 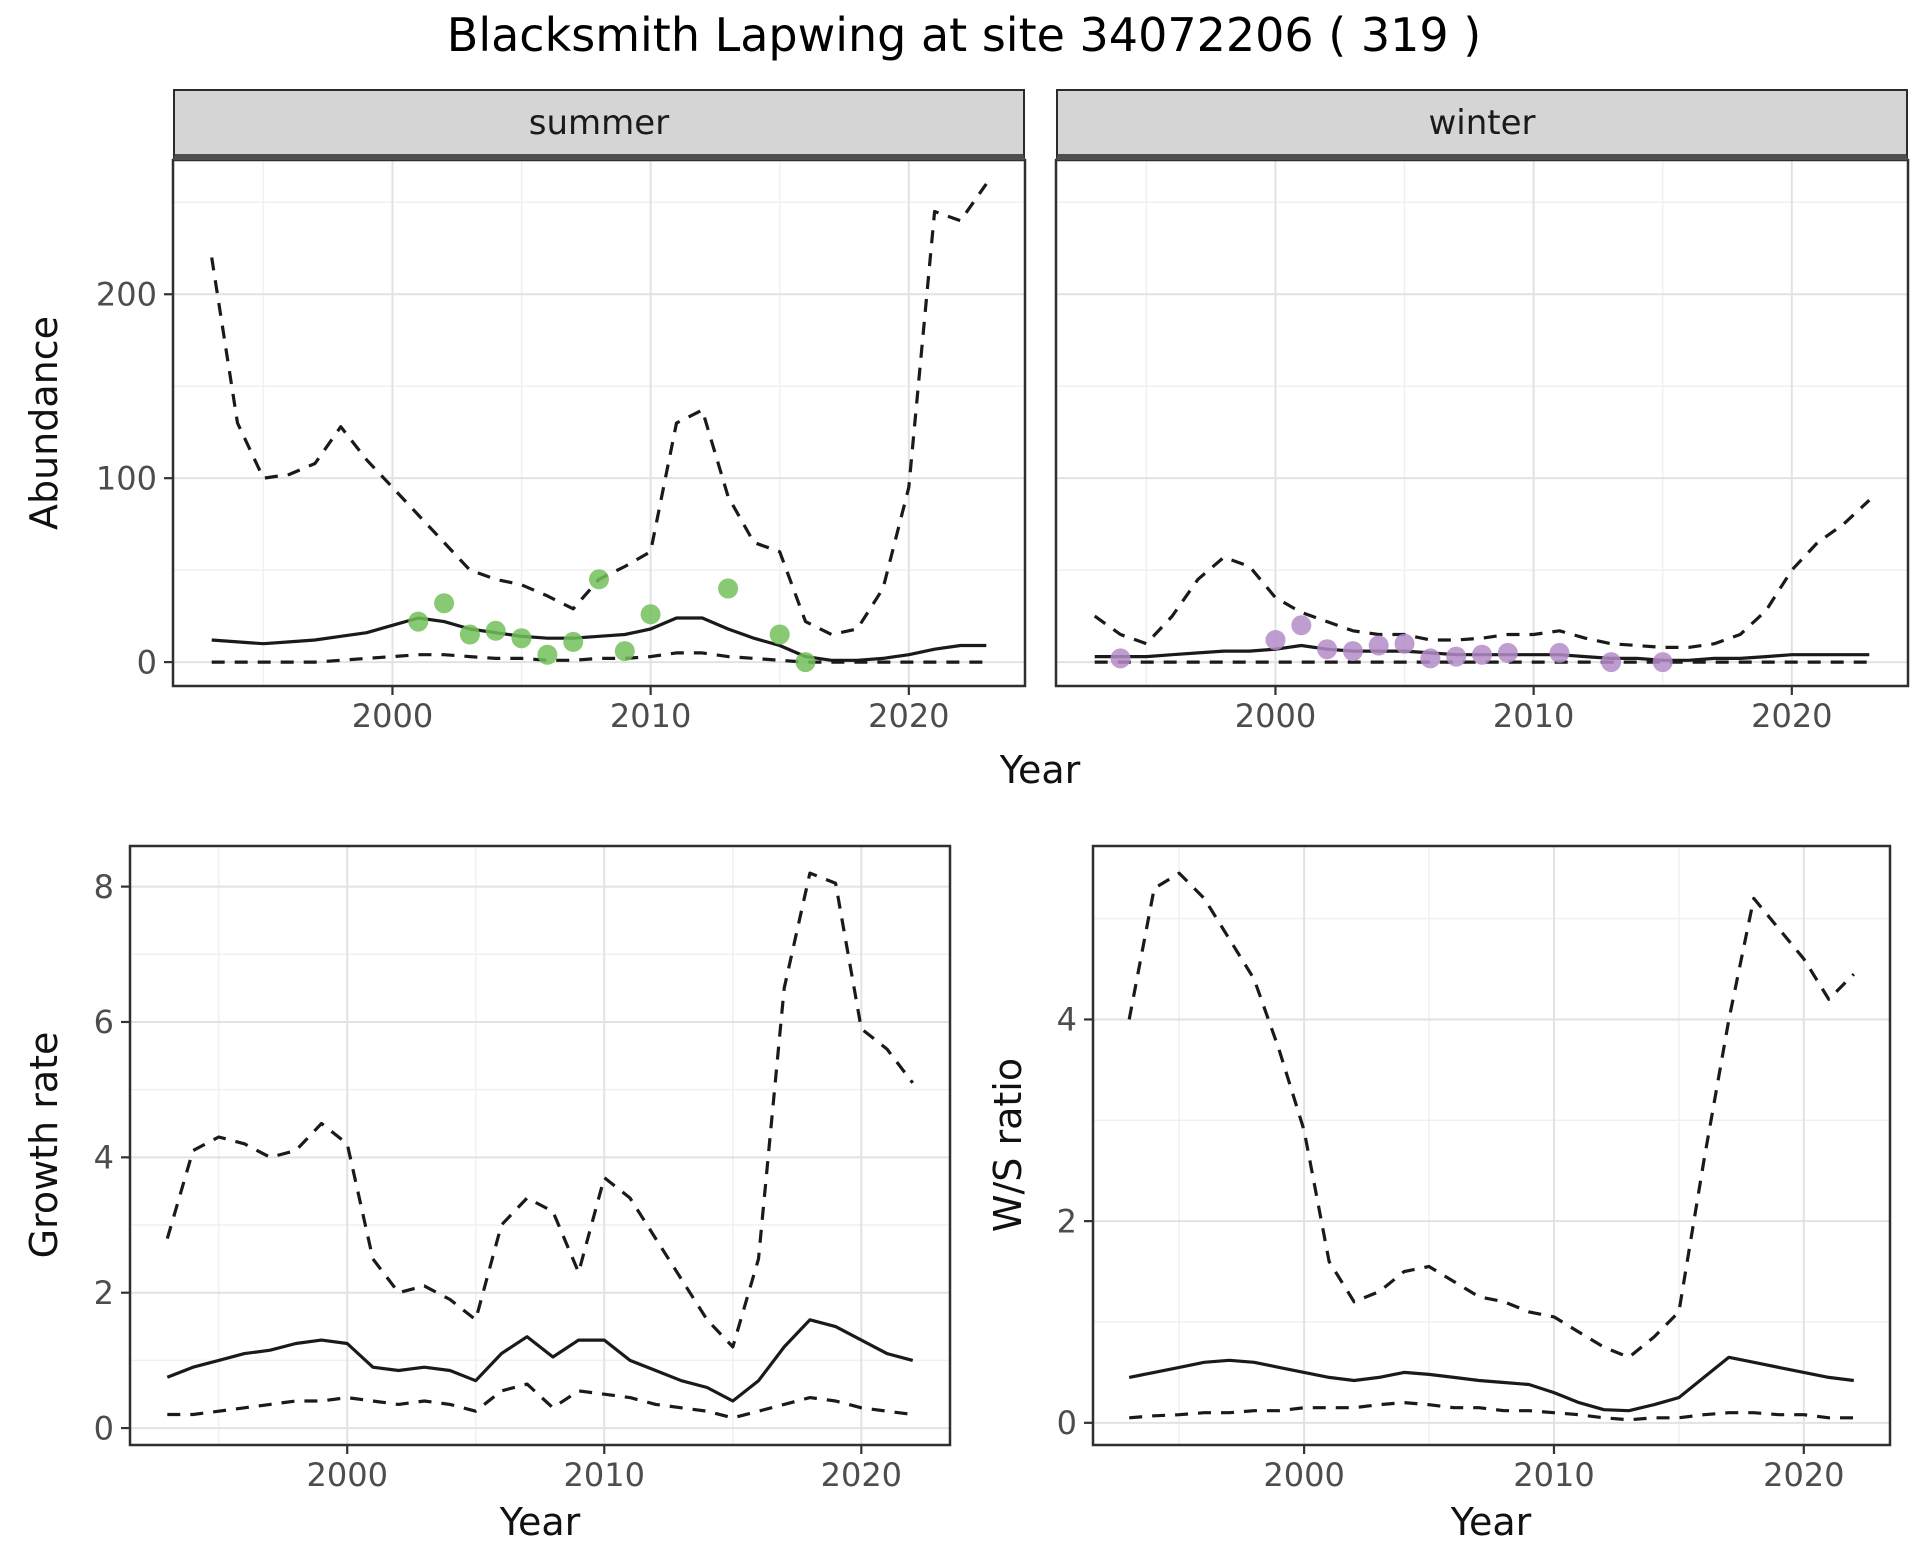 I want to click on y-axis-label-ws-ratio: W/S ratio, so click(x=1008, y=1145).